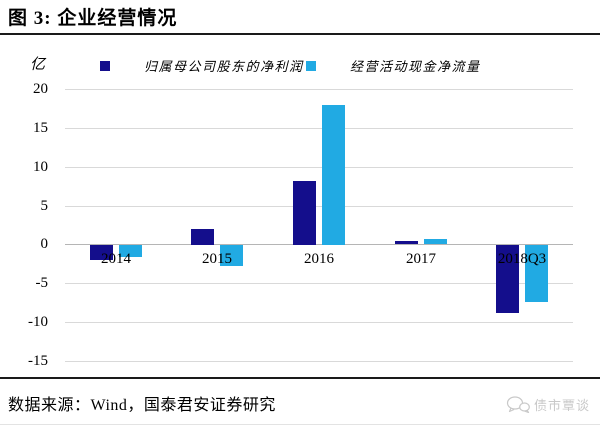  I want to click on y-tick-label: -5, so click(42, 283).